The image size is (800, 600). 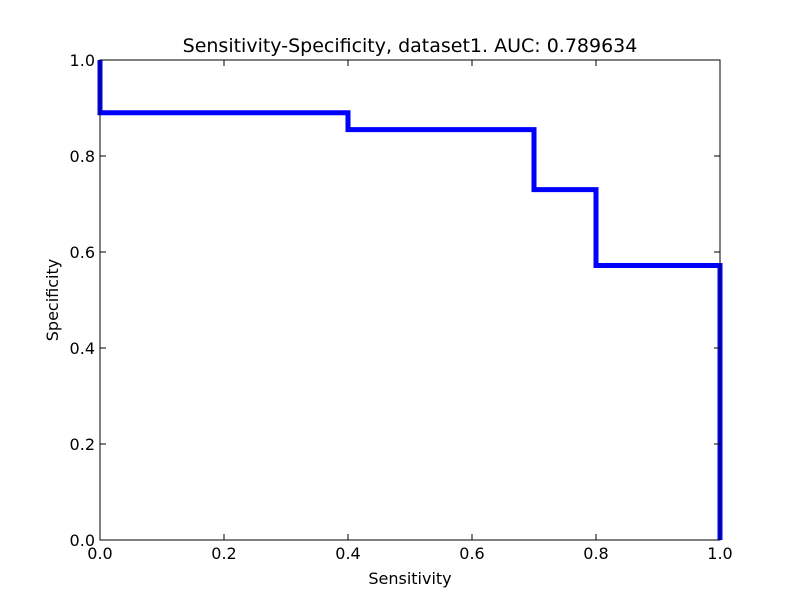 I want to click on x-tick-label: 1.0, so click(x=719, y=553).